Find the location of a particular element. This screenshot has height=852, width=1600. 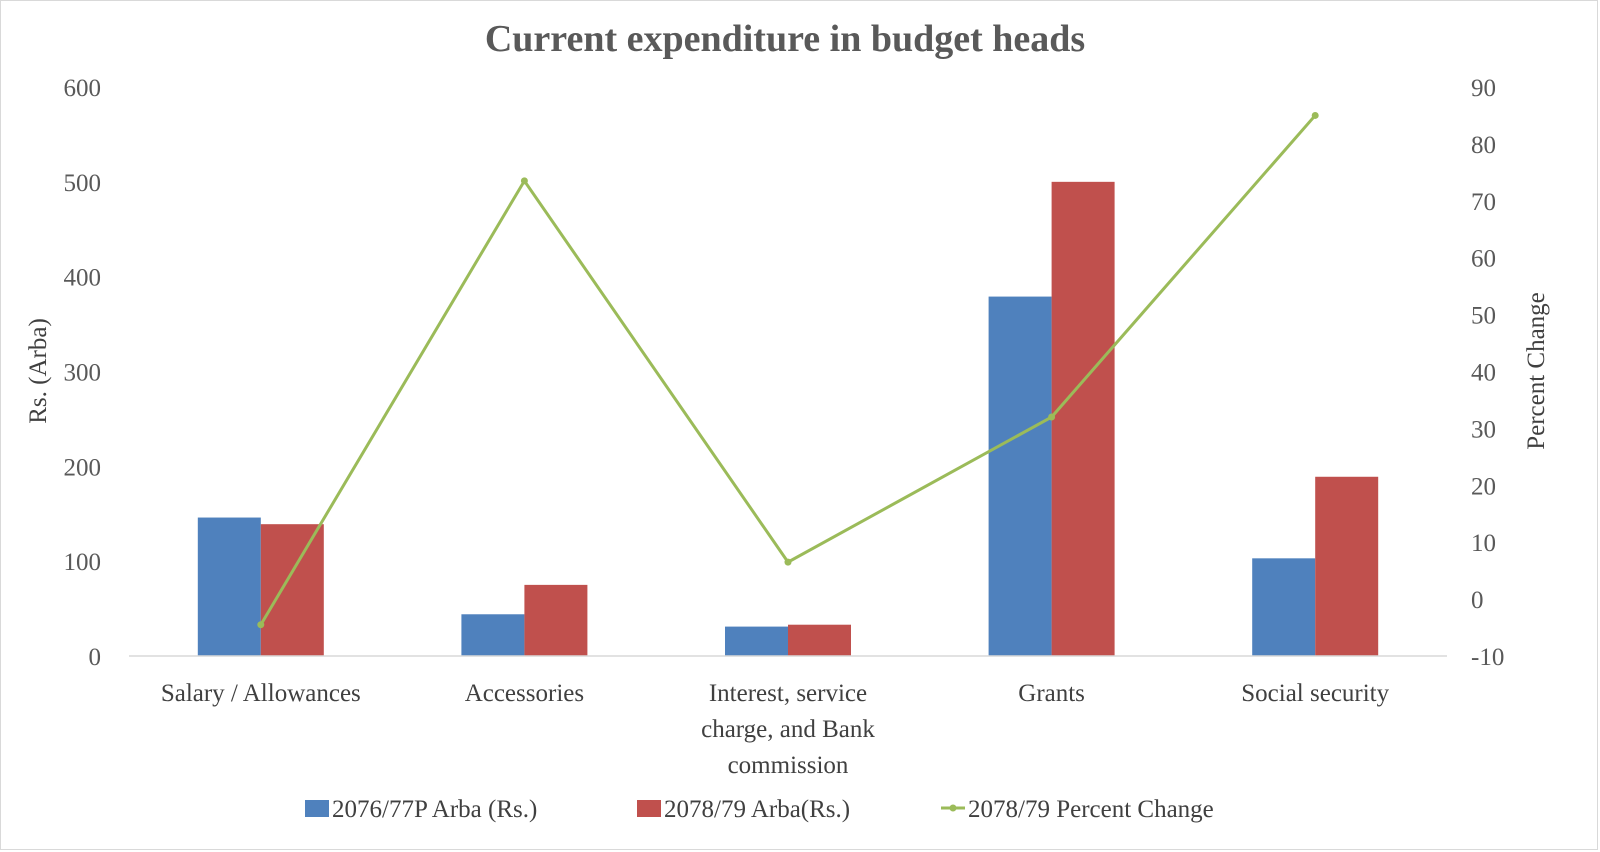

chart-title: Current expenditure in budget heads is located at coordinates (785, 39).